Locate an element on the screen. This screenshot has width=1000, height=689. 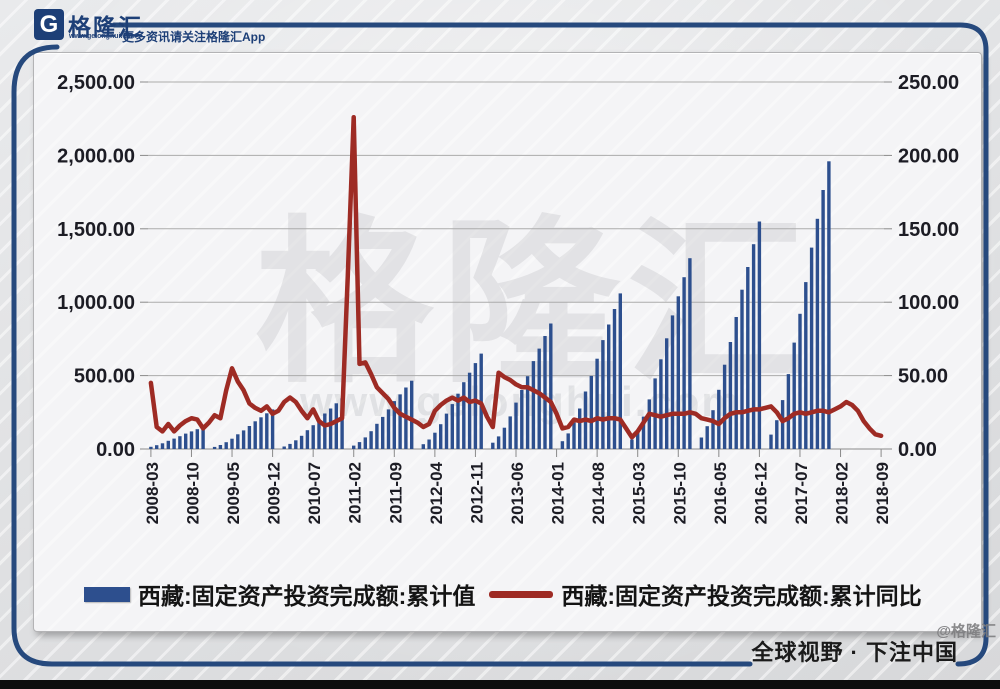
x-axis-label: 2009-05 is located at coordinates (233, 493).